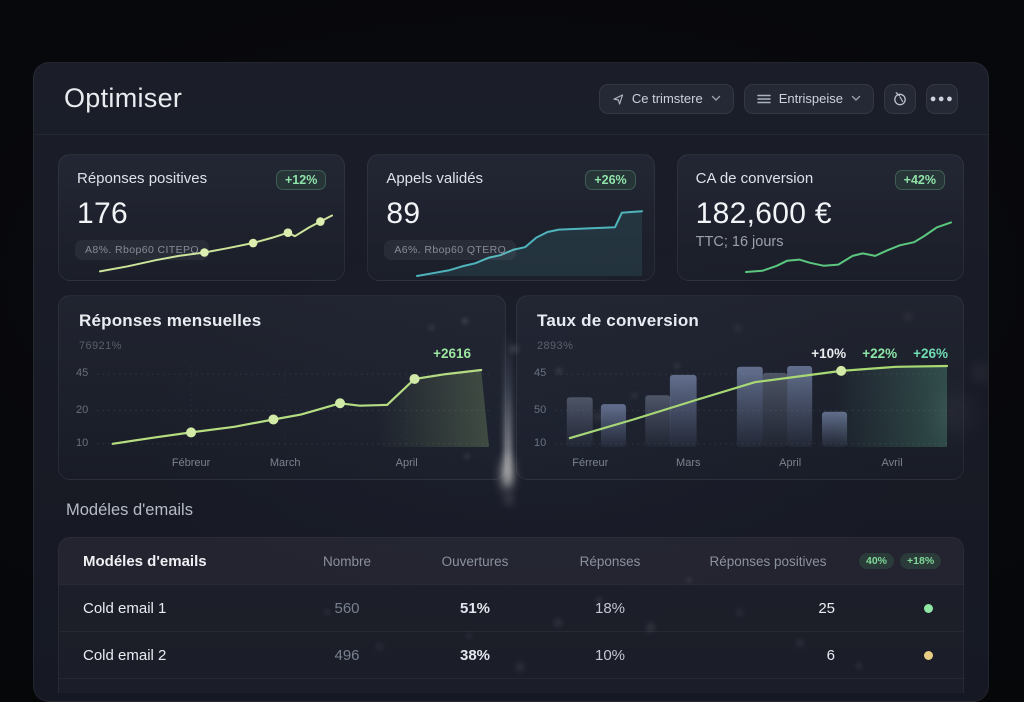 The height and width of the screenshot is (702, 1024). Describe the element at coordinates (590, 463) in the screenshot. I see `x-axis-label: Férreur` at that location.